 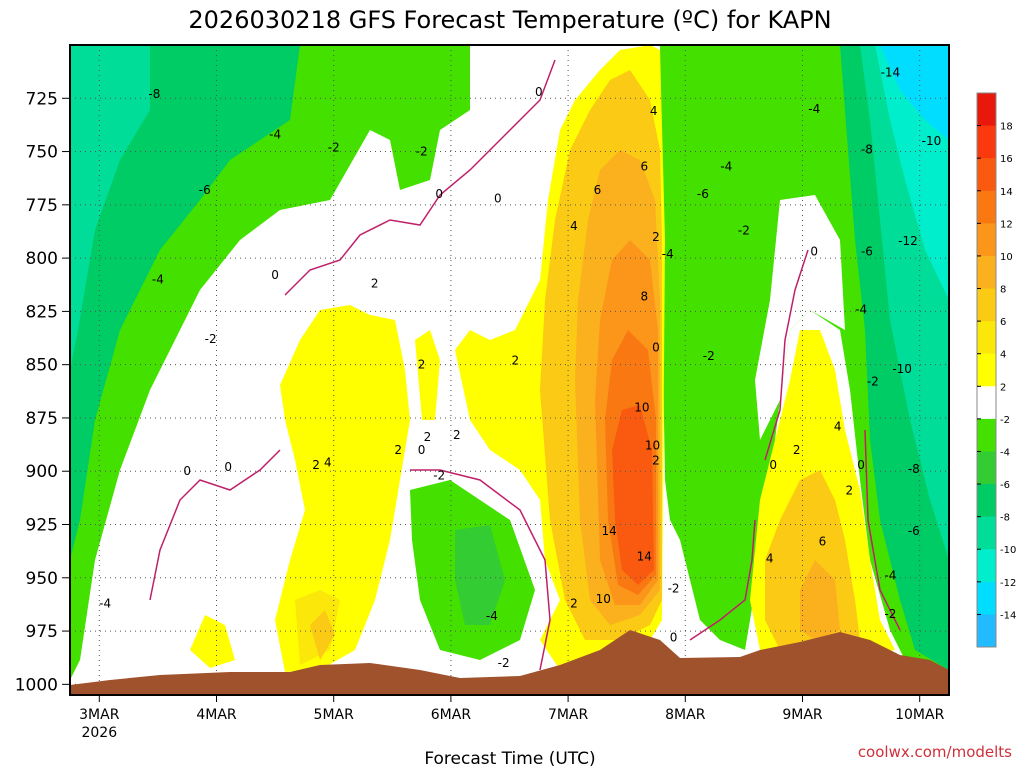 I want to click on field-warm-small, so click(x=212, y=641).